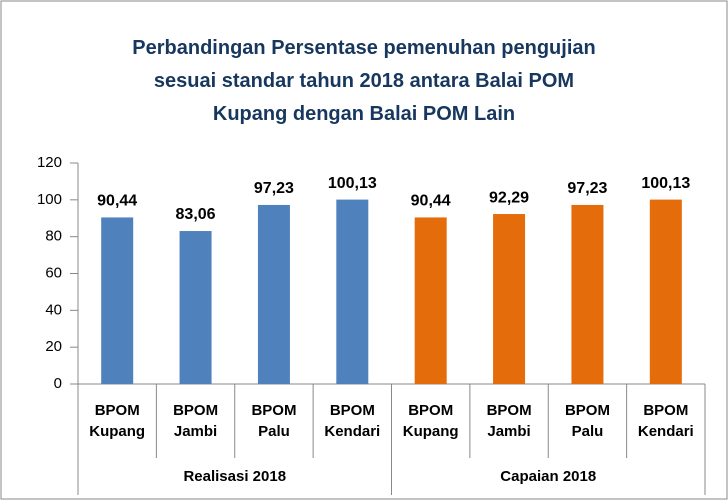 The width and height of the screenshot is (728, 500). What do you see at coordinates (49, 199) in the screenshot?
I see `y-tick-label: 100` at bounding box center [49, 199].